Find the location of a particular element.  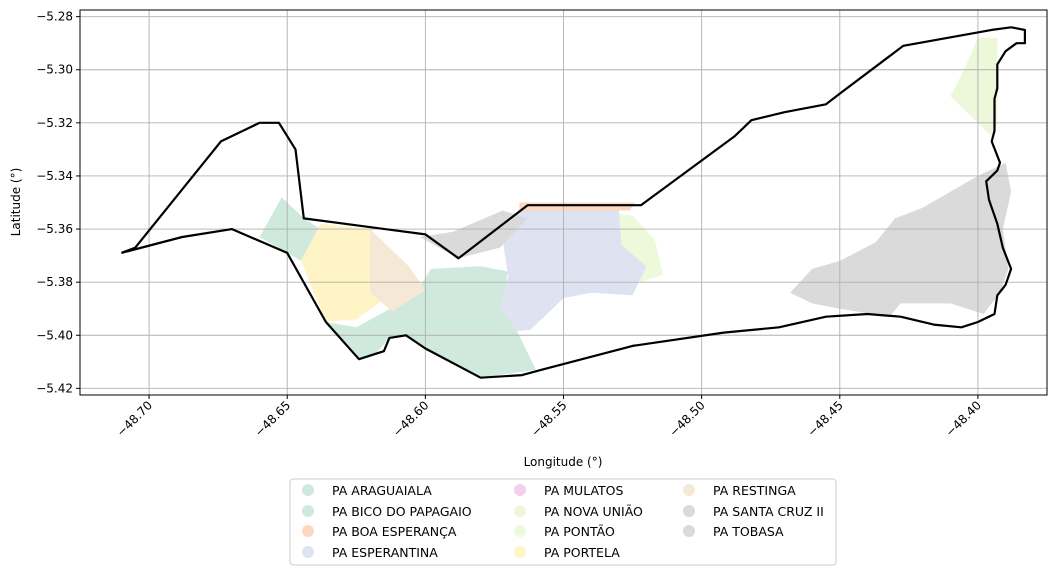

legend-label: PA RESTINGA is located at coordinates (754, 490).